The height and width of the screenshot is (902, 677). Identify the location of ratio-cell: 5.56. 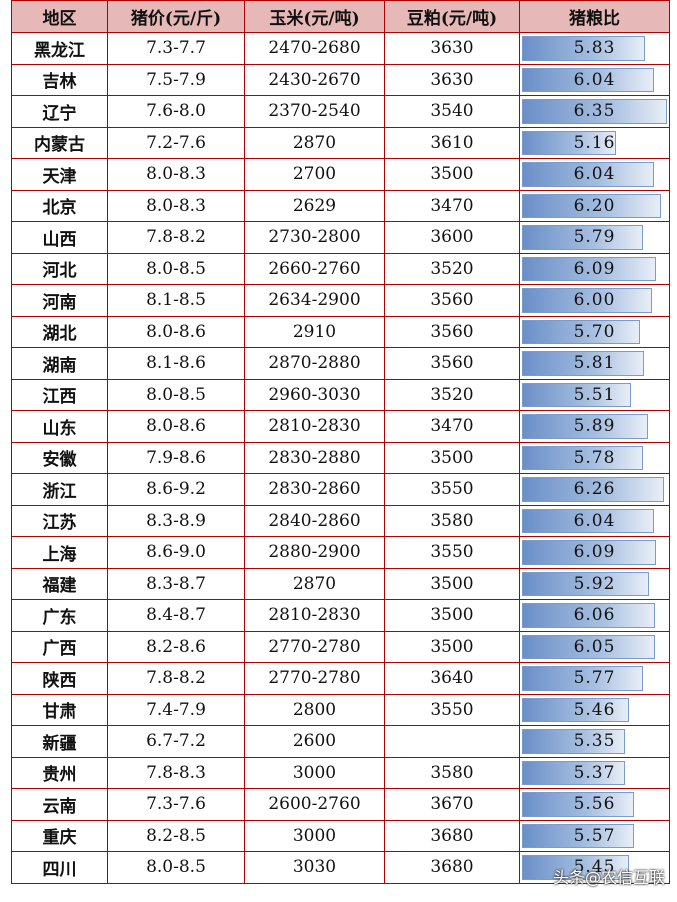
(594, 804).